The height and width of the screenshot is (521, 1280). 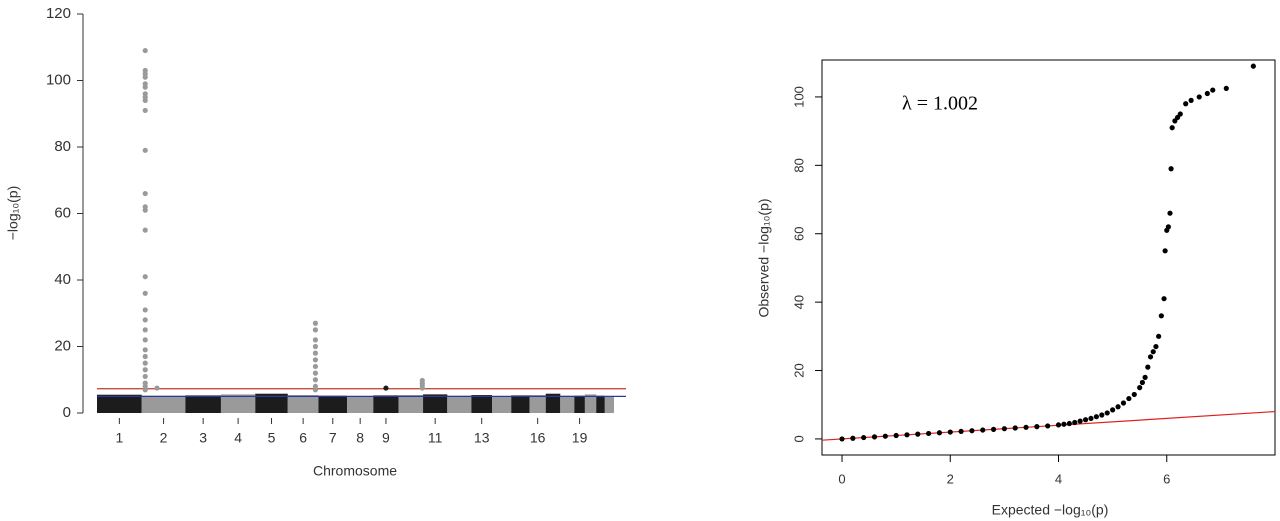 I want to click on x-tick-label: 9, so click(x=386, y=438).